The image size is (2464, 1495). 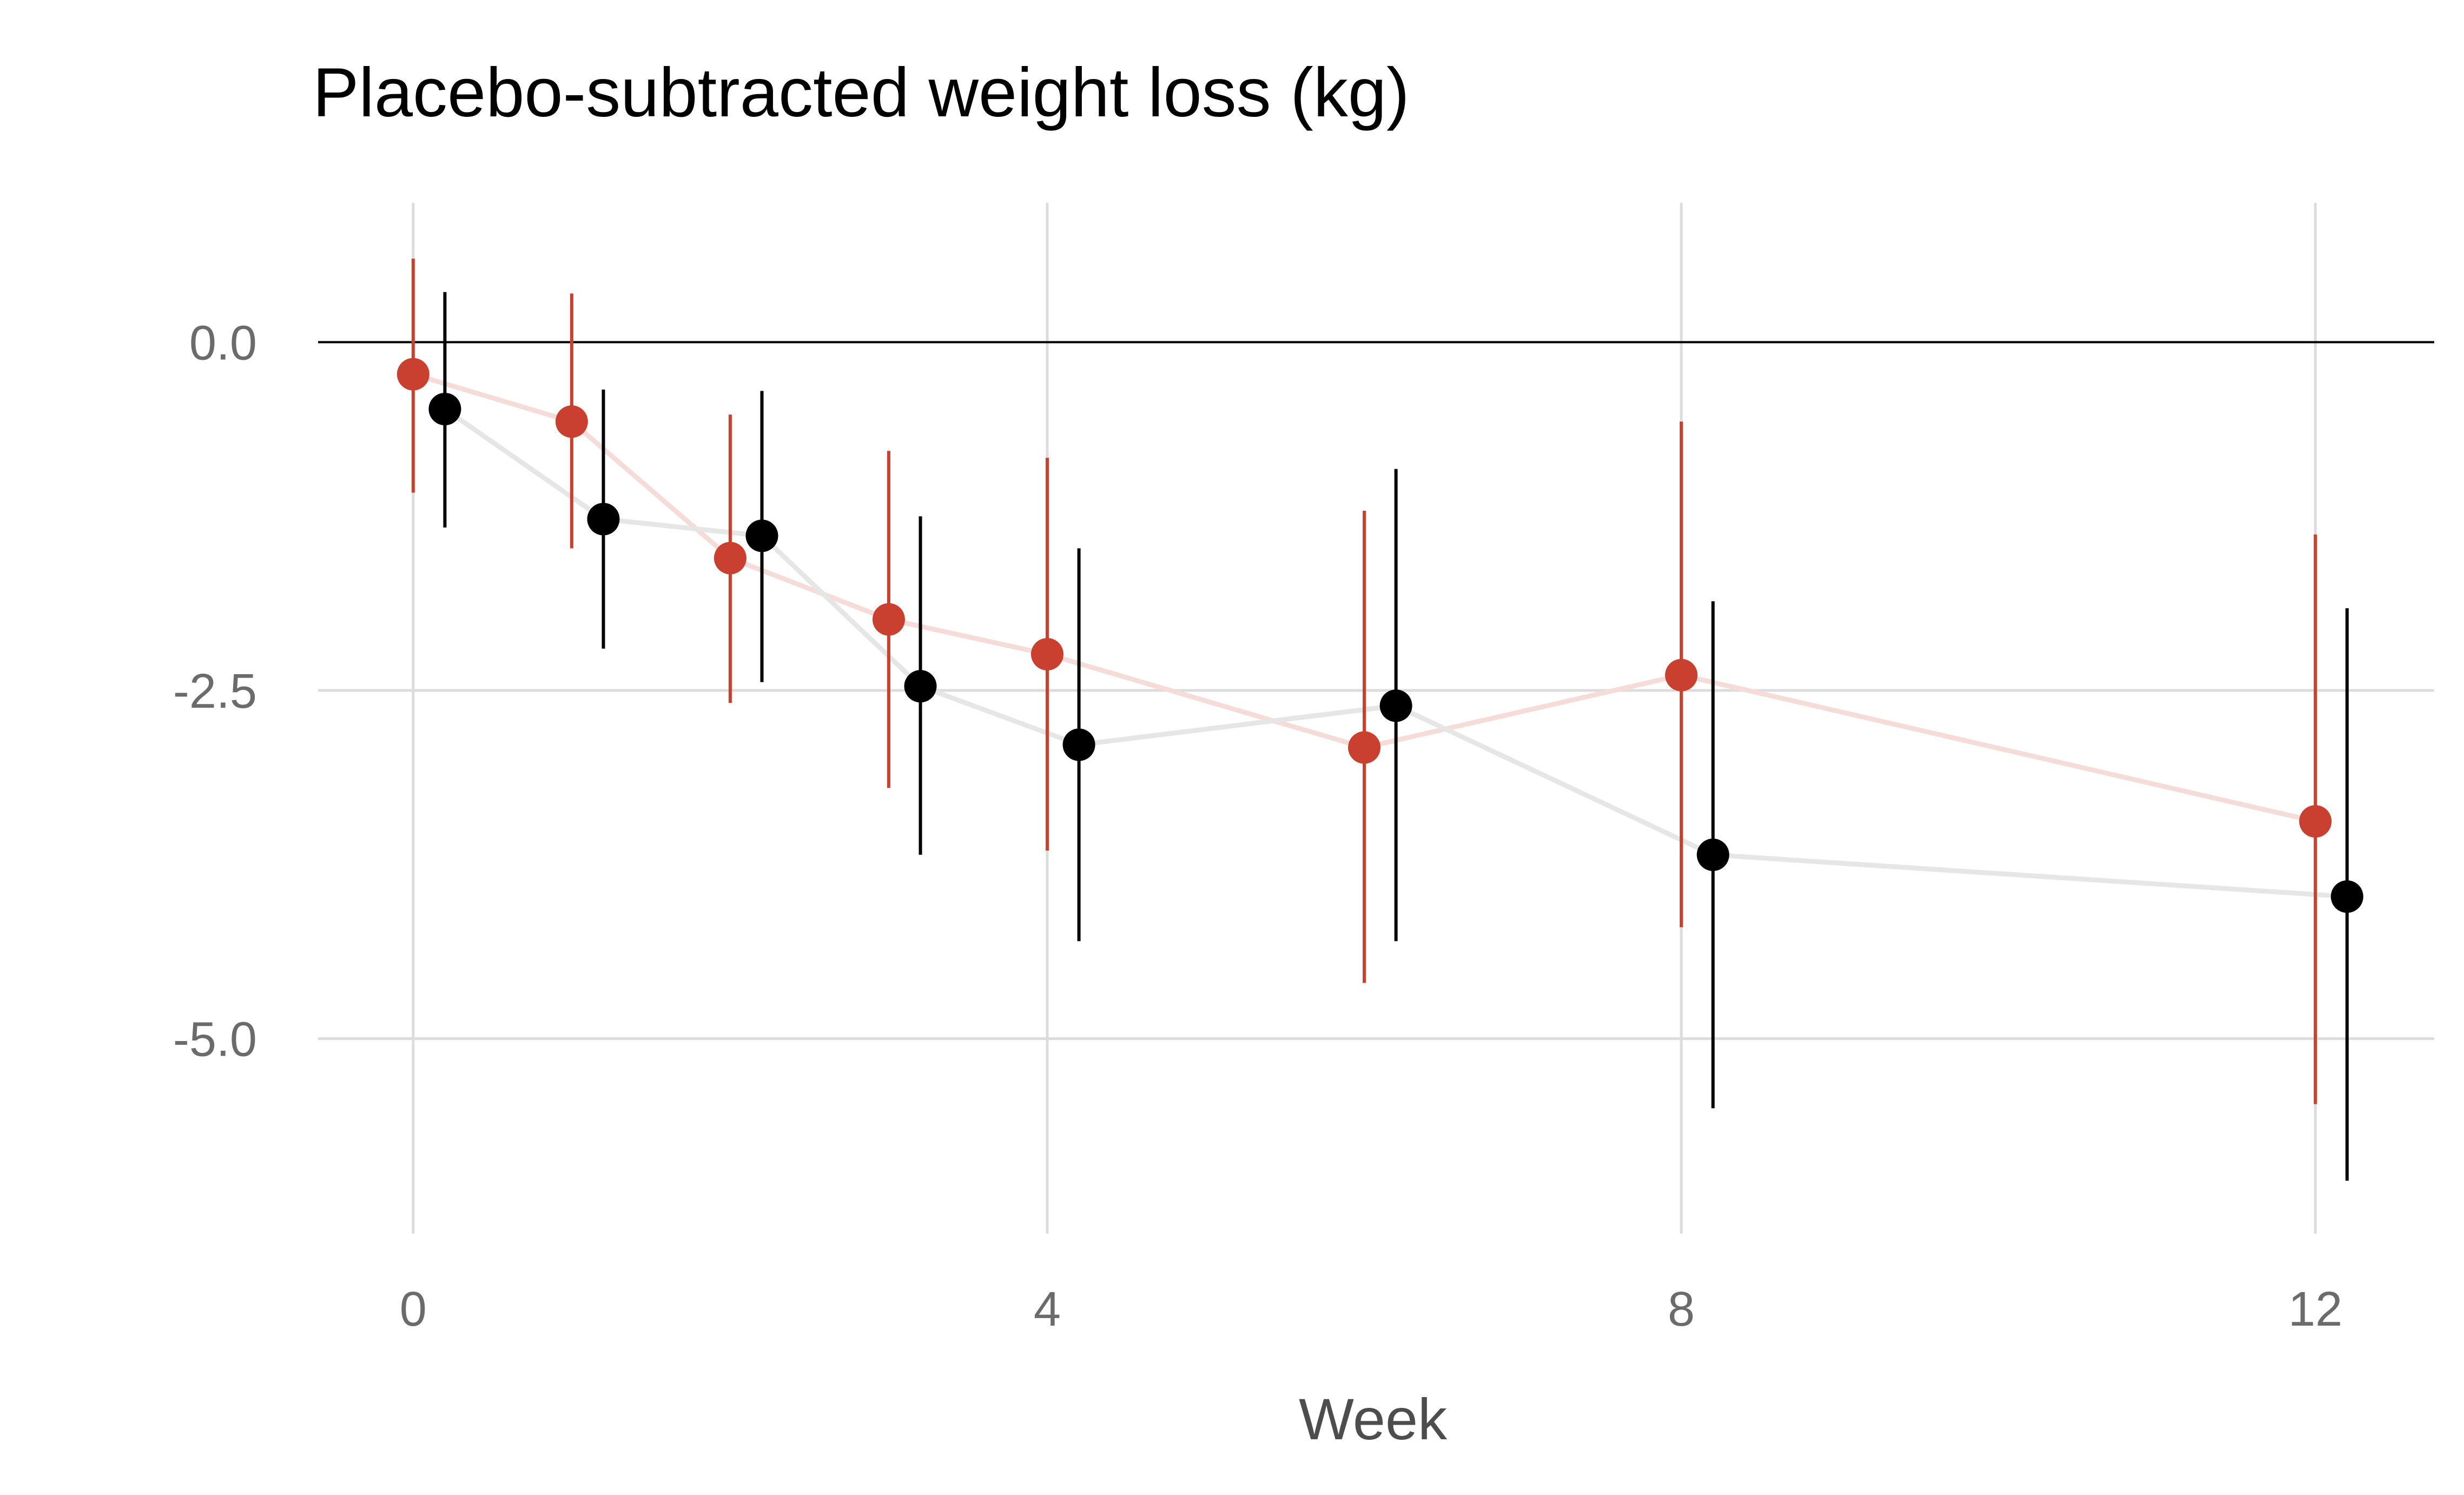 What do you see at coordinates (2315, 1309) in the screenshot?
I see `x-tick-label: 12` at bounding box center [2315, 1309].